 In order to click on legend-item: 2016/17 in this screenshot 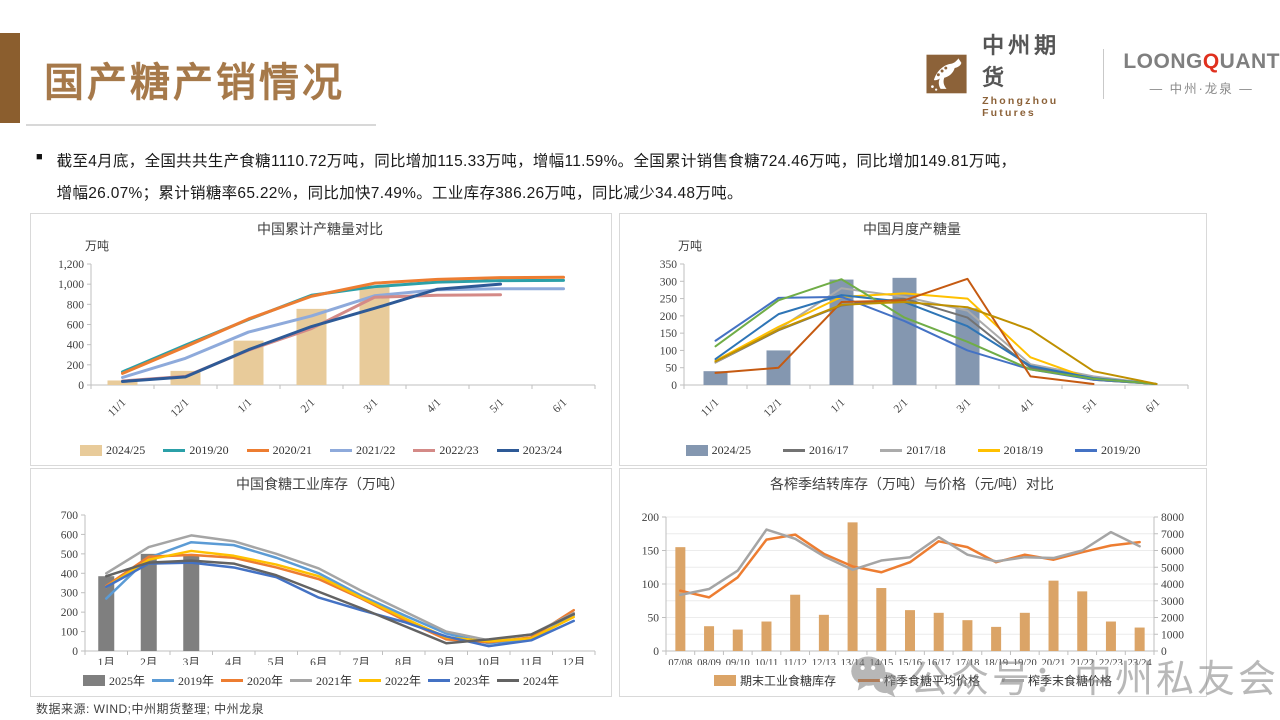, I will do `click(815, 450)`.